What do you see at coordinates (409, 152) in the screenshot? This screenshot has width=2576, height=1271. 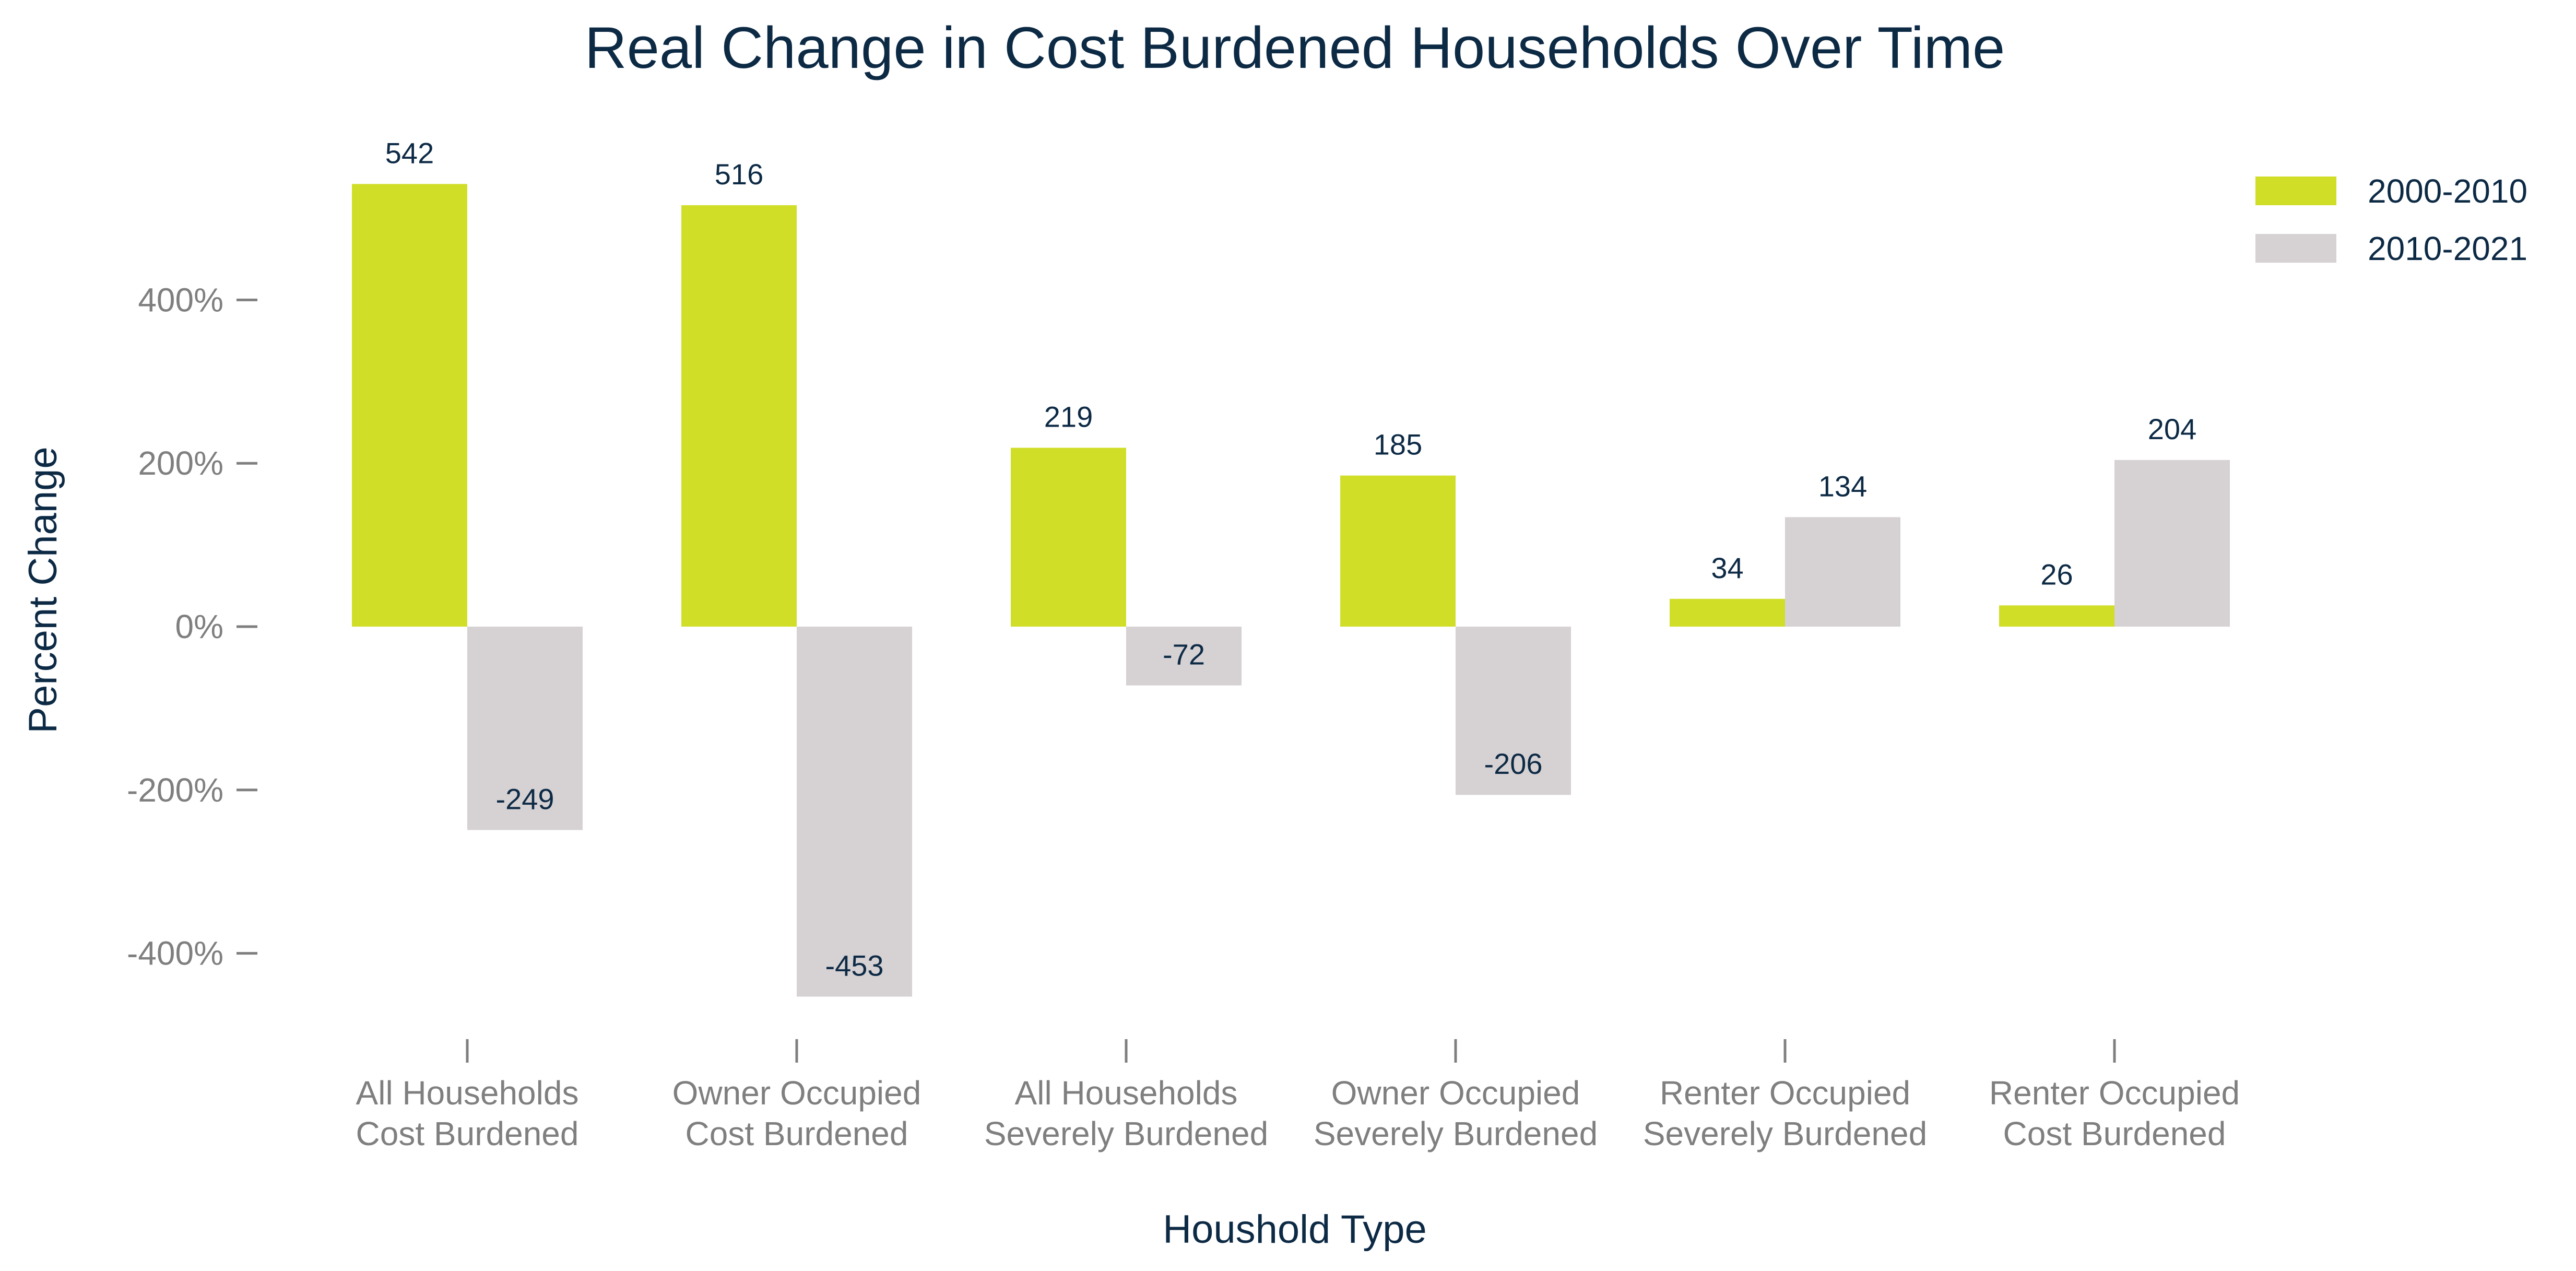 I see `bar-value-label: 542` at bounding box center [409, 152].